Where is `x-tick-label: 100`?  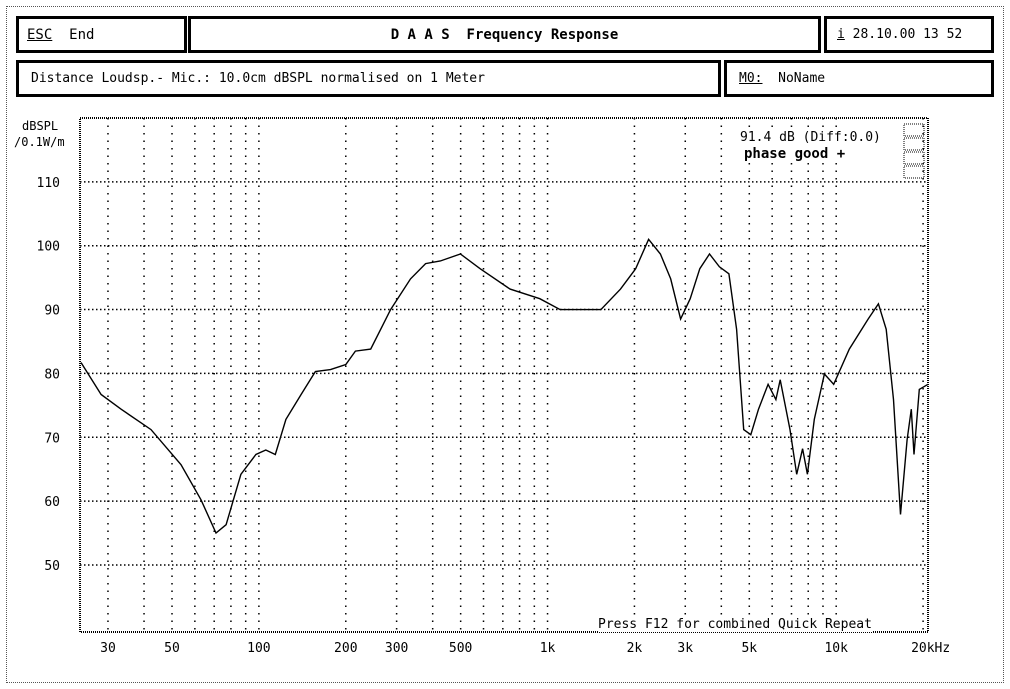
x-tick-label: 100 is located at coordinates (258, 648).